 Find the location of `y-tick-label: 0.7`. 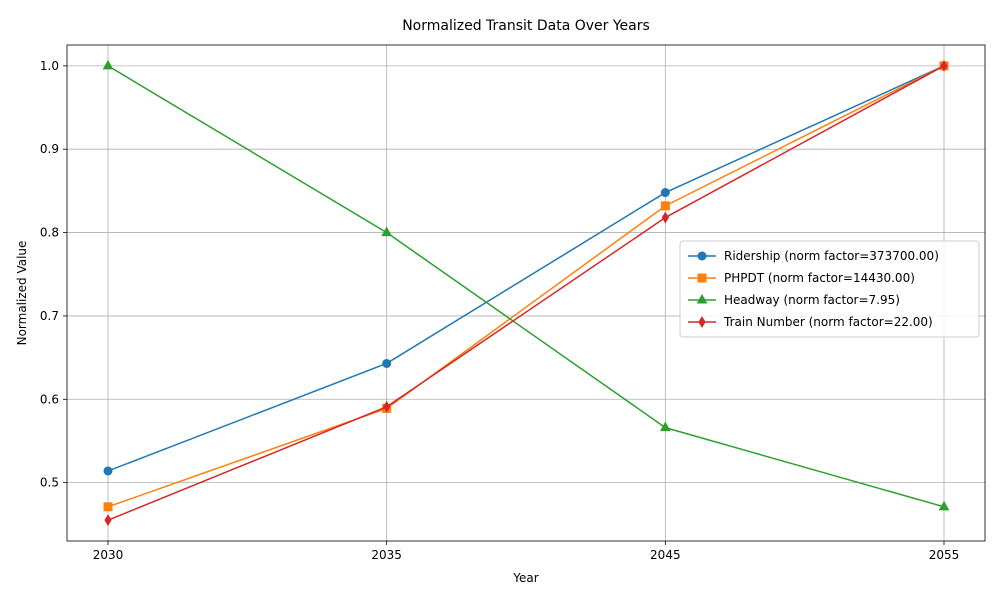

y-tick-label: 0.7 is located at coordinates (49, 316).